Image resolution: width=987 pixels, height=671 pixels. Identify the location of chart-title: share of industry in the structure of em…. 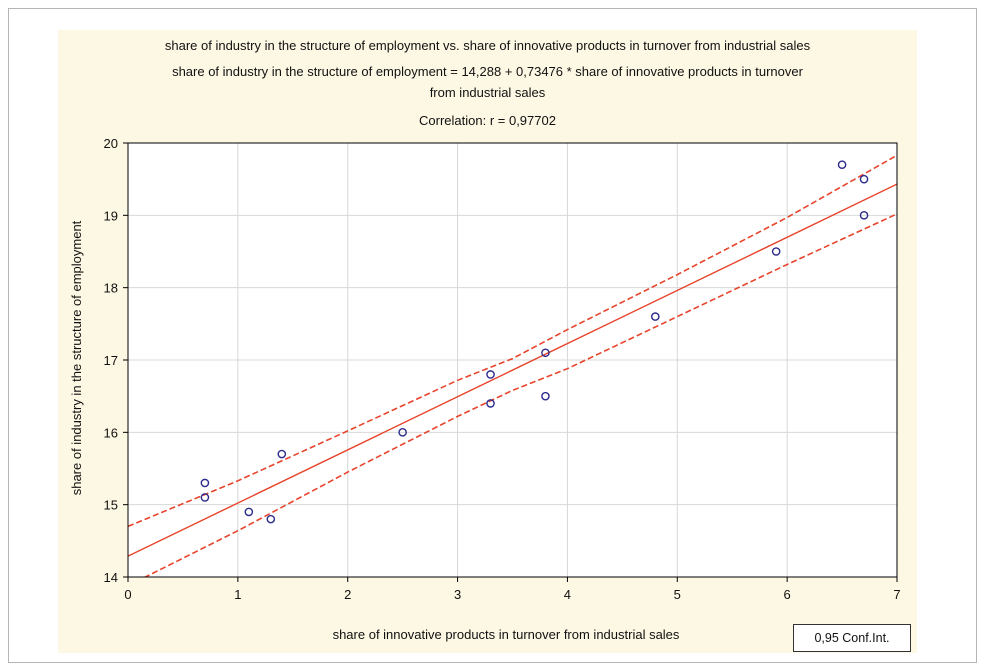
(487, 45).